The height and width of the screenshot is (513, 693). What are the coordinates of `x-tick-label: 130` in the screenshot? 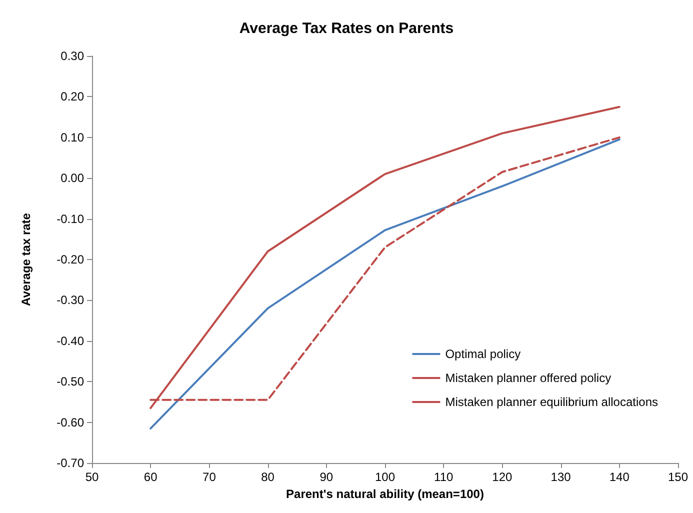 It's located at (561, 477).